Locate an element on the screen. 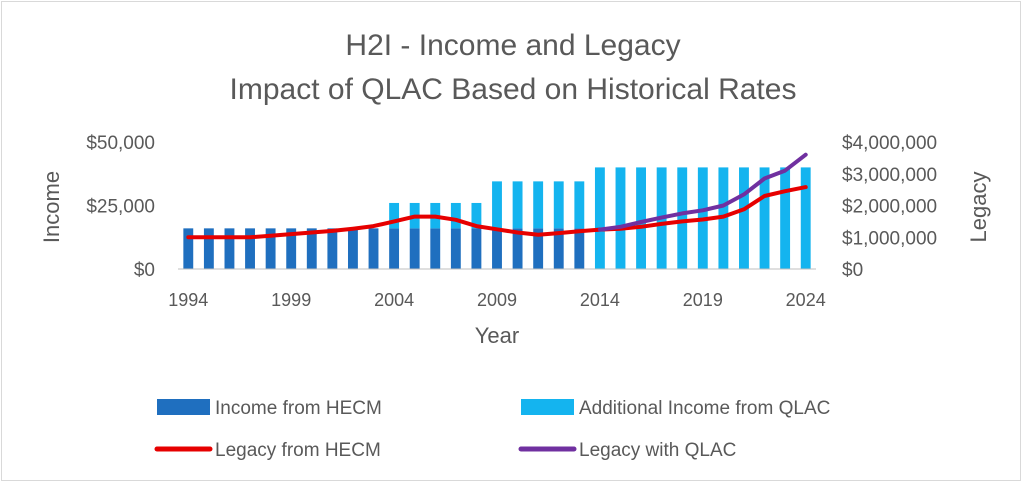 The image size is (1024, 487). legend-item-legacy-qlac: Legacy with QLAC is located at coordinates (627, 450).